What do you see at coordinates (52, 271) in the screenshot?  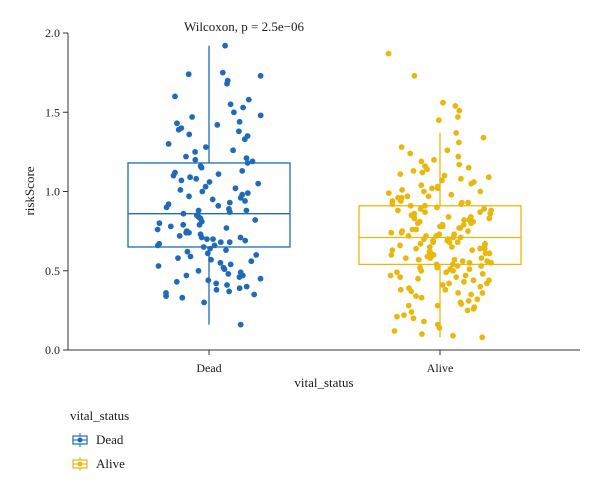 I see `y-tick-label: 0.5` at bounding box center [52, 271].